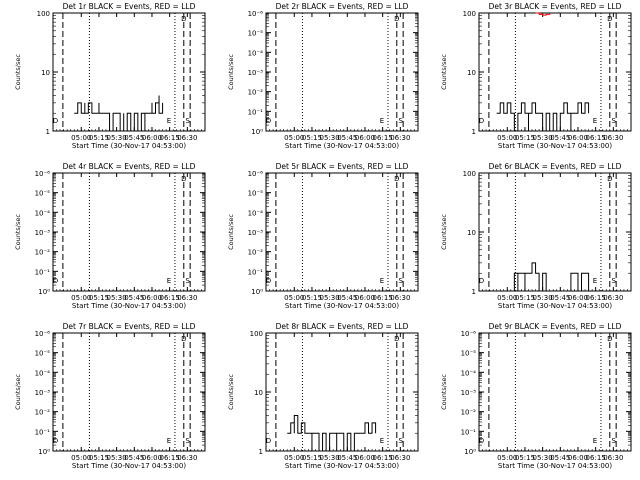 This screenshot has width=640, height=480. I want to click on panel-title: Det 5r BLACK = Events, RED = LLD, so click(342, 166).